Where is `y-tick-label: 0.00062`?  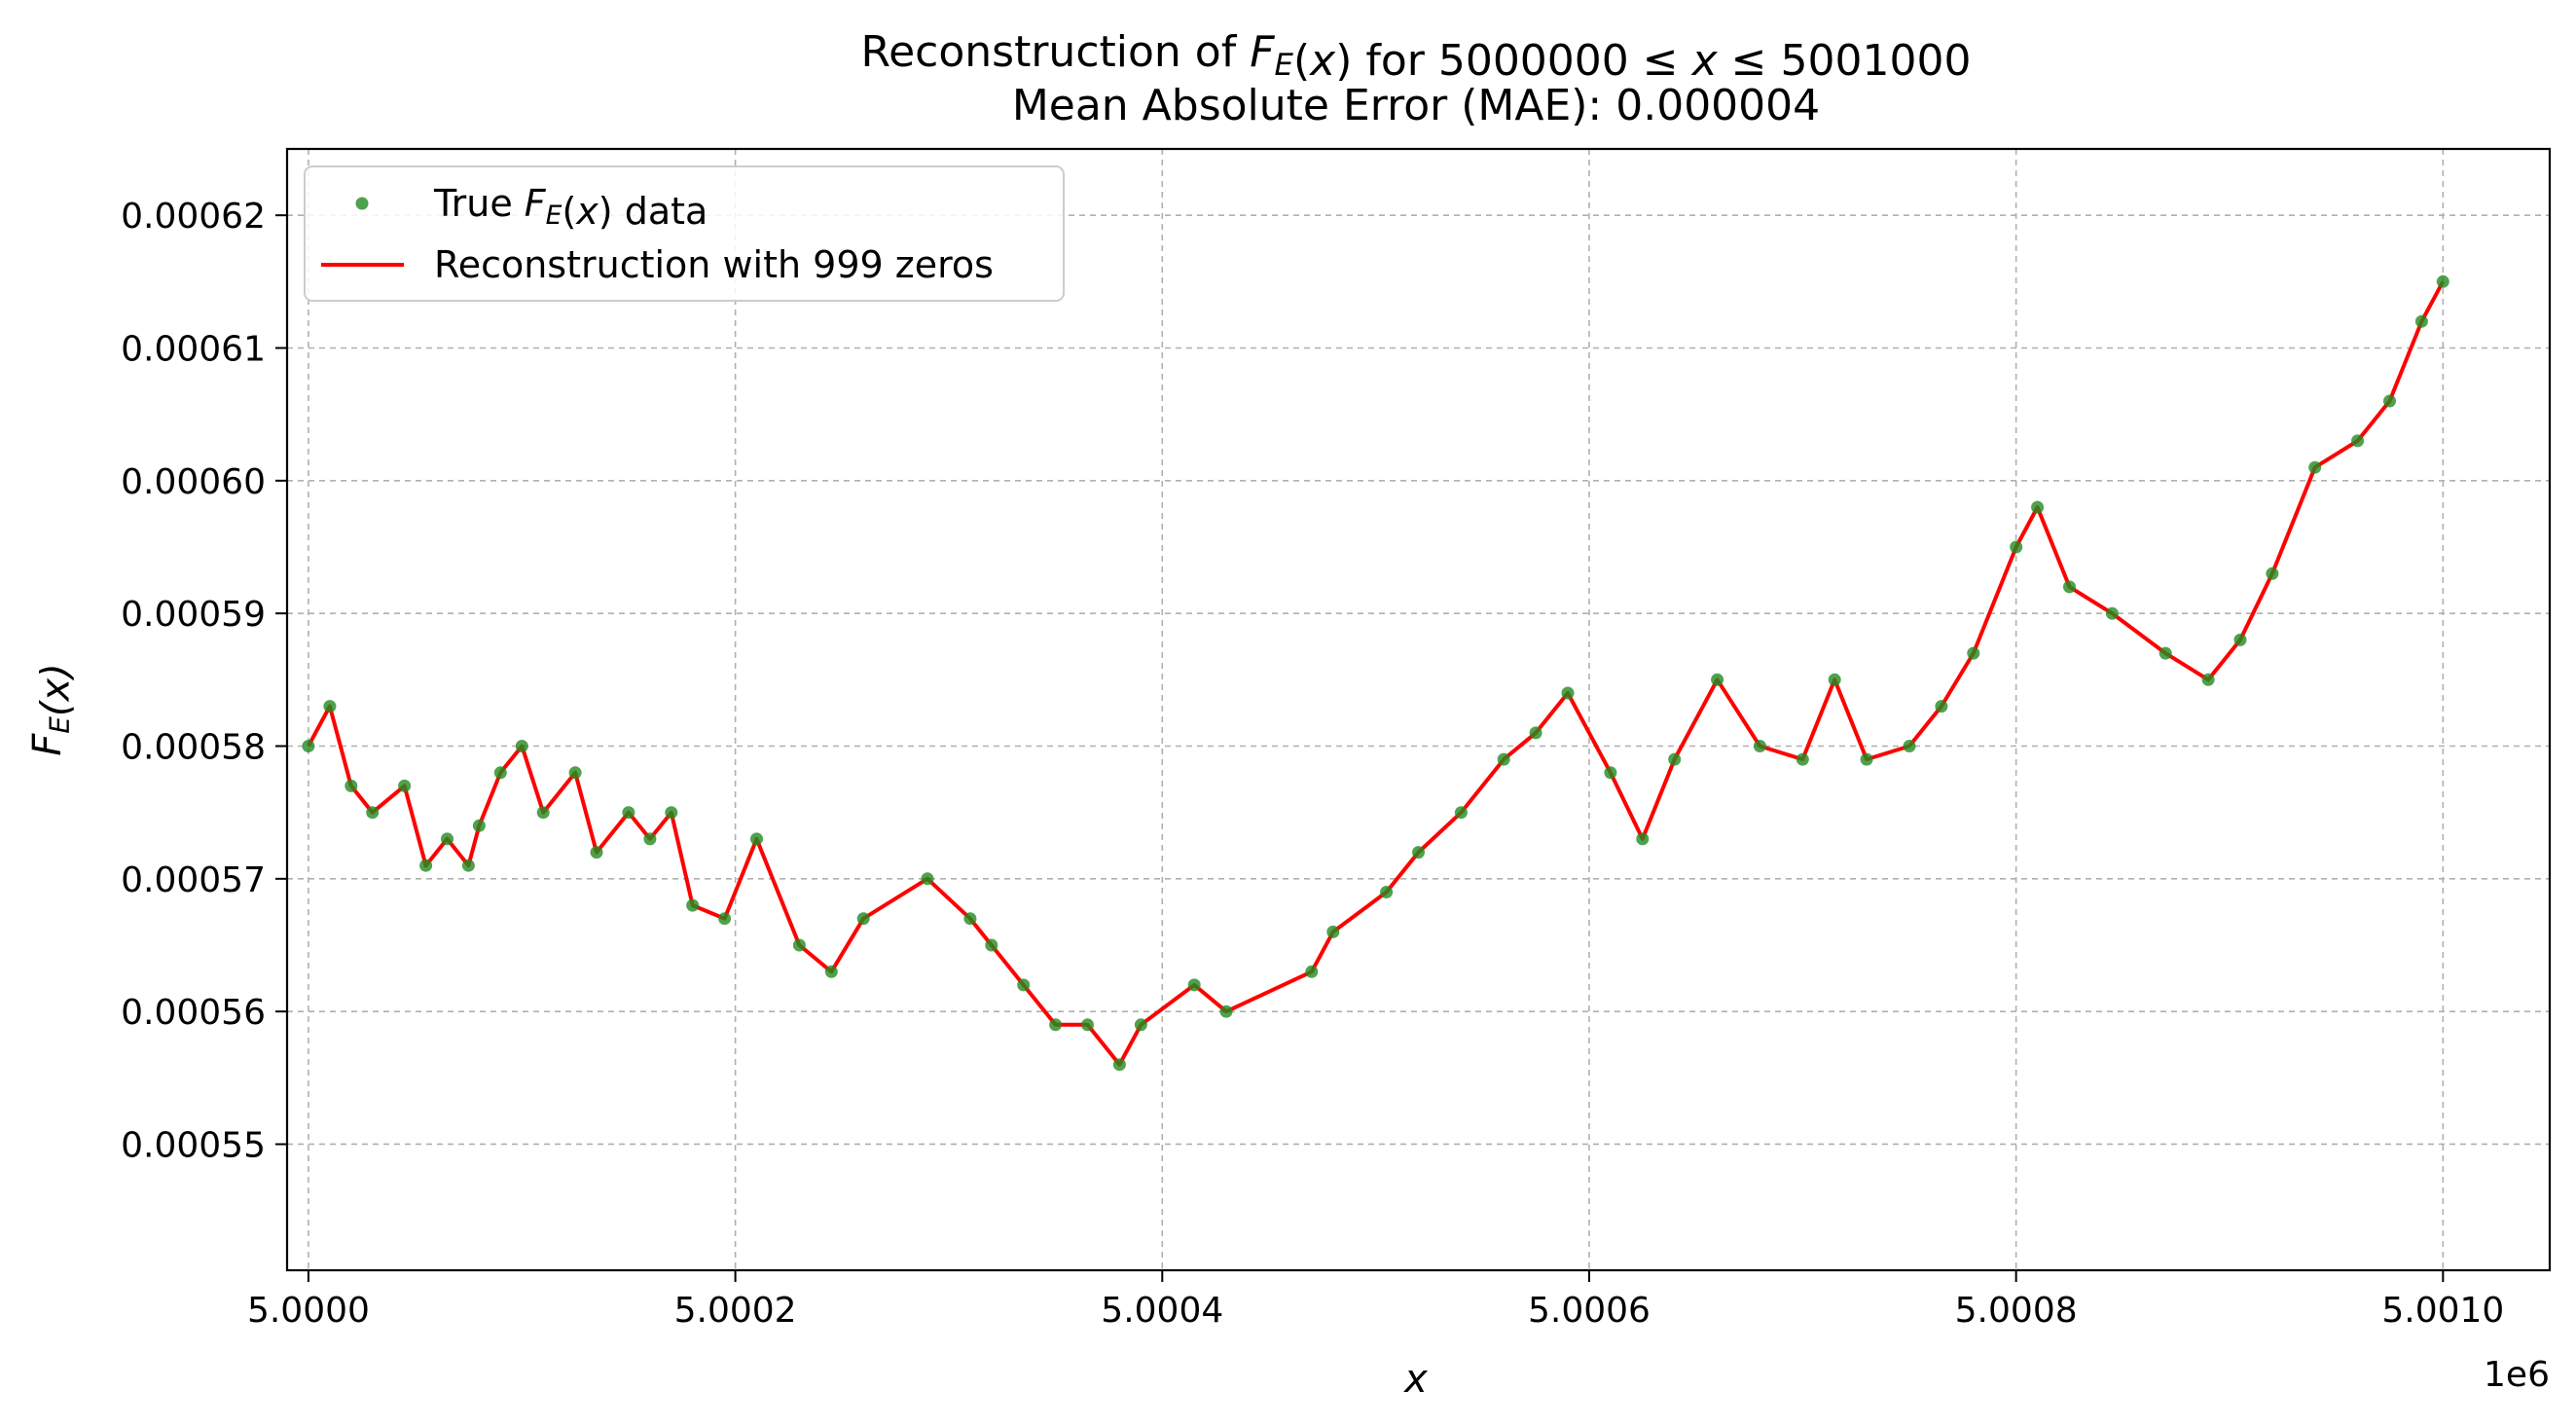
y-tick-label: 0.00062 is located at coordinates (193, 217).